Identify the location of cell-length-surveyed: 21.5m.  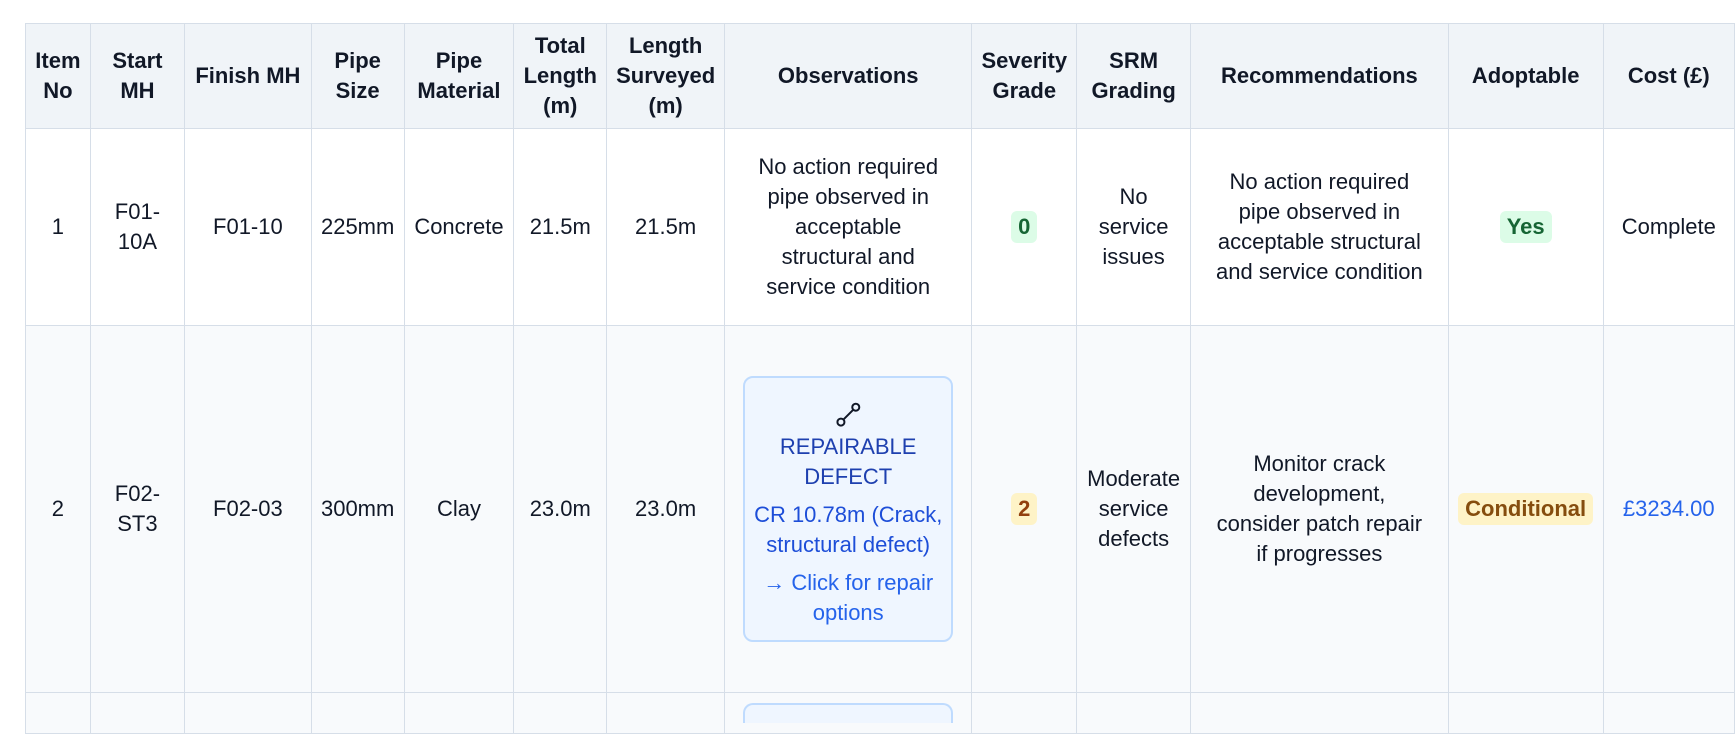
(666, 227).